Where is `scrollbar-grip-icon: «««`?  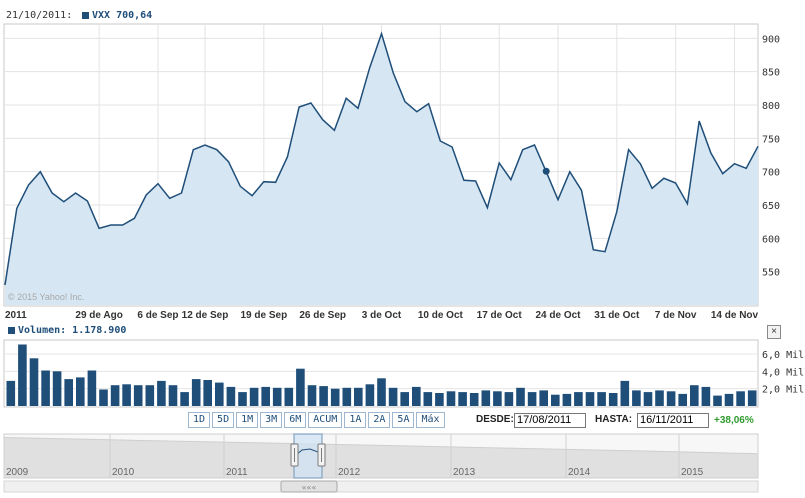 scrollbar-grip-icon: ««« is located at coordinates (309, 487).